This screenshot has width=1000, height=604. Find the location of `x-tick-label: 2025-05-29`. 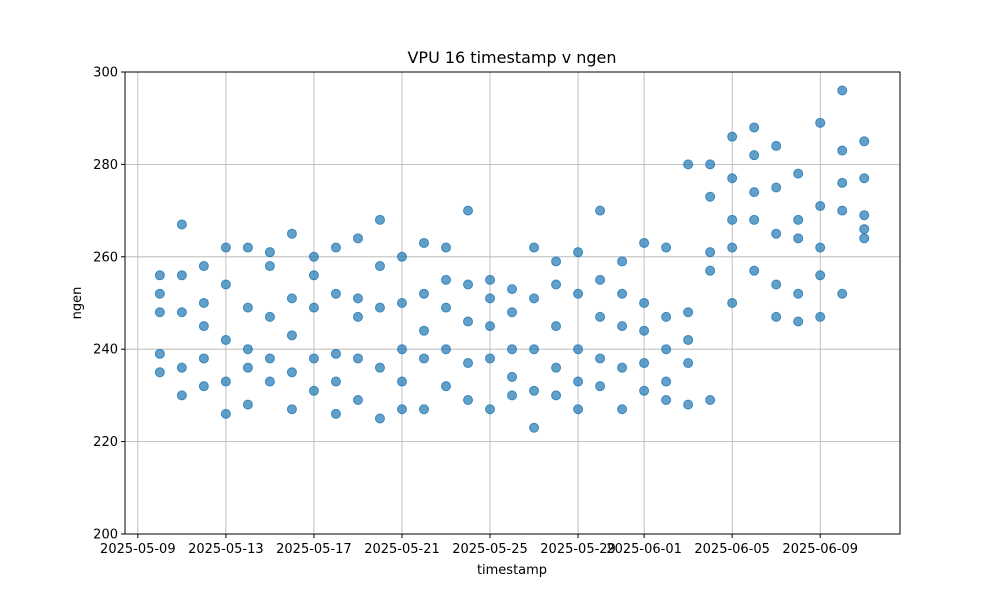

x-tick-label: 2025-05-29 is located at coordinates (578, 549).